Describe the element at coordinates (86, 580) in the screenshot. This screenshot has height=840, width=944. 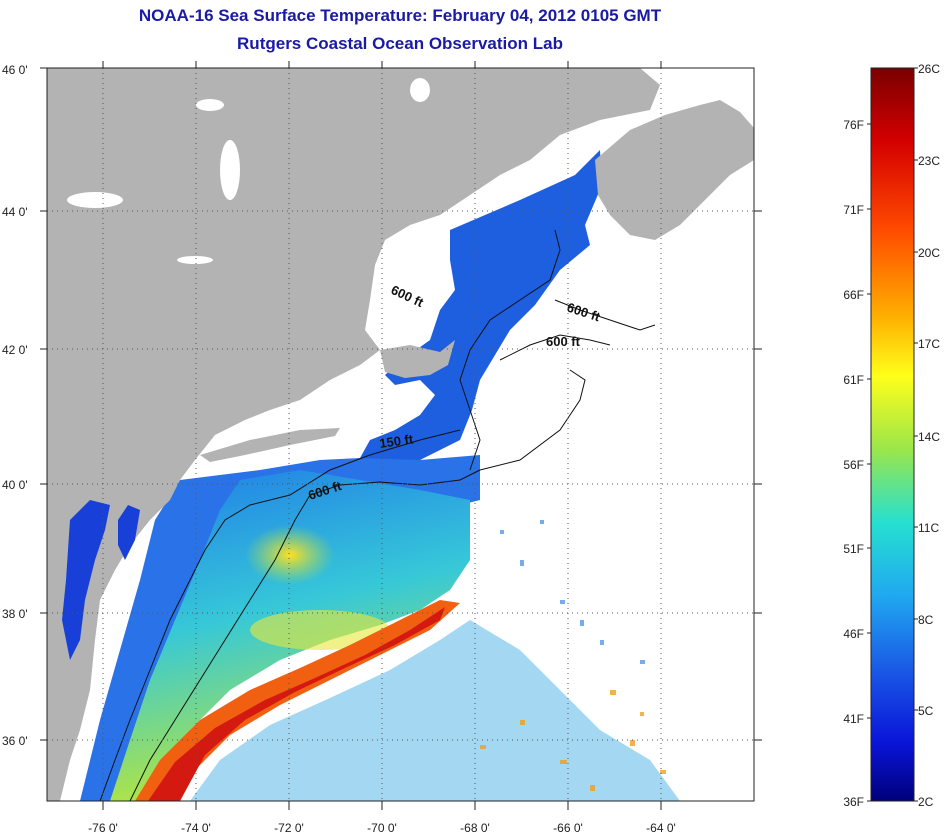
I see `chesapeake-bay` at that location.